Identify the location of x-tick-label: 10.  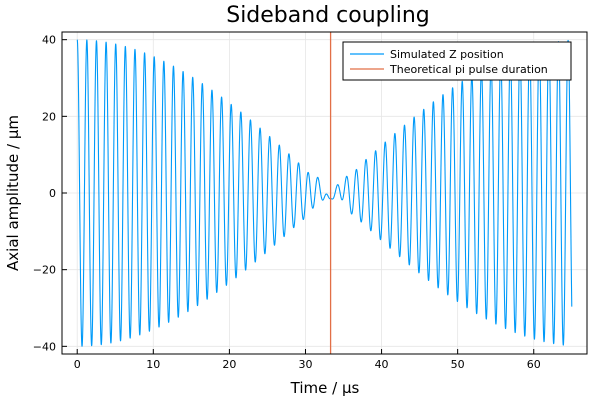
(153, 364).